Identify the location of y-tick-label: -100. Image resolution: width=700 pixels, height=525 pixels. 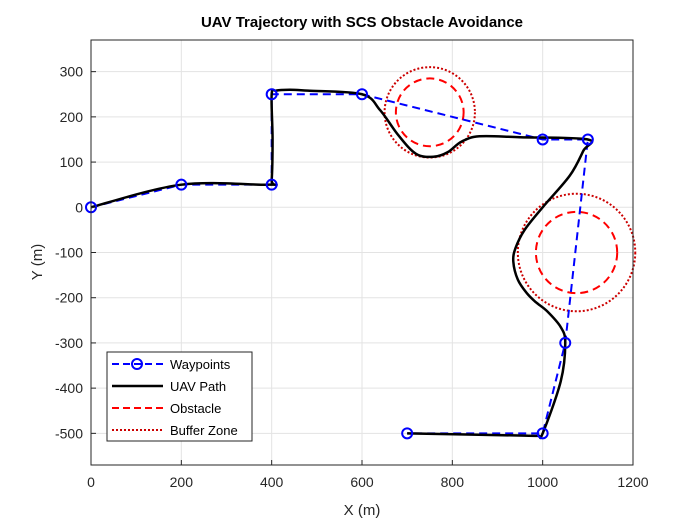
(69, 253).